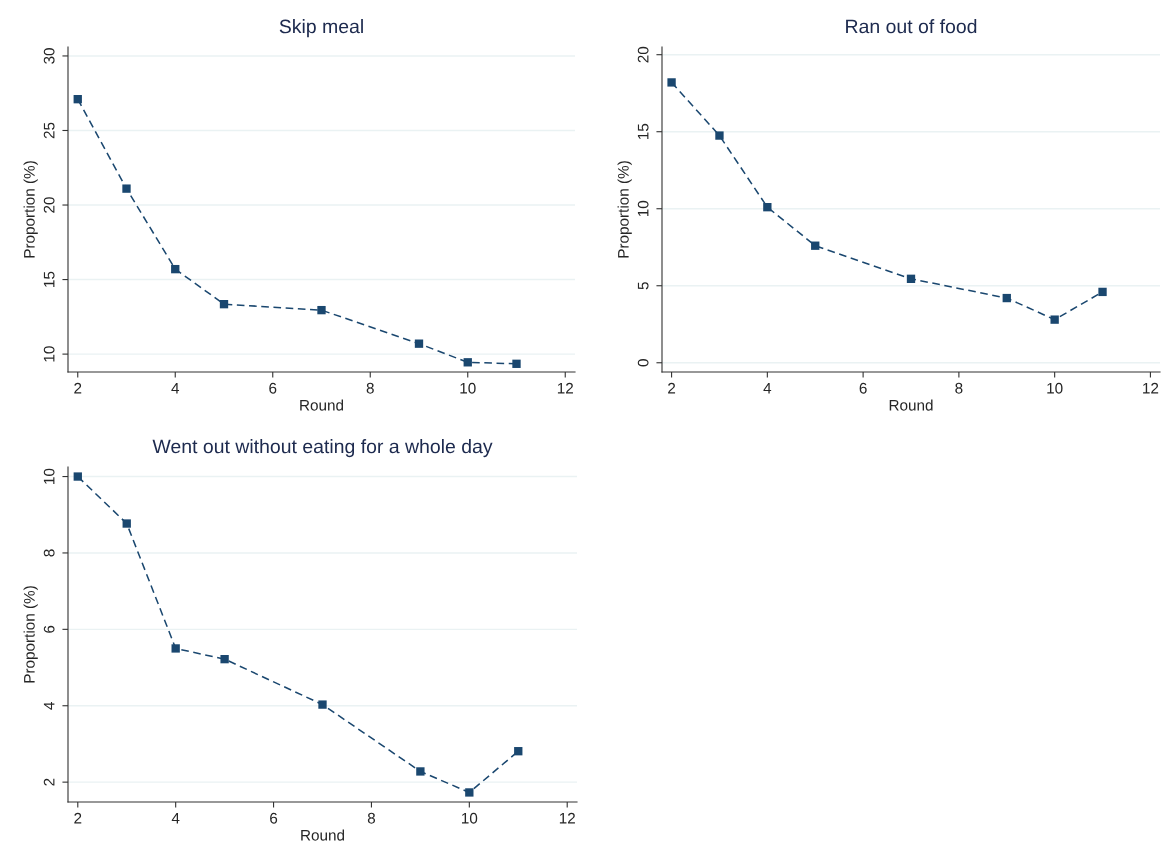  What do you see at coordinates (49, 629) in the screenshot?
I see `y-tick-label: 6` at bounding box center [49, 629].